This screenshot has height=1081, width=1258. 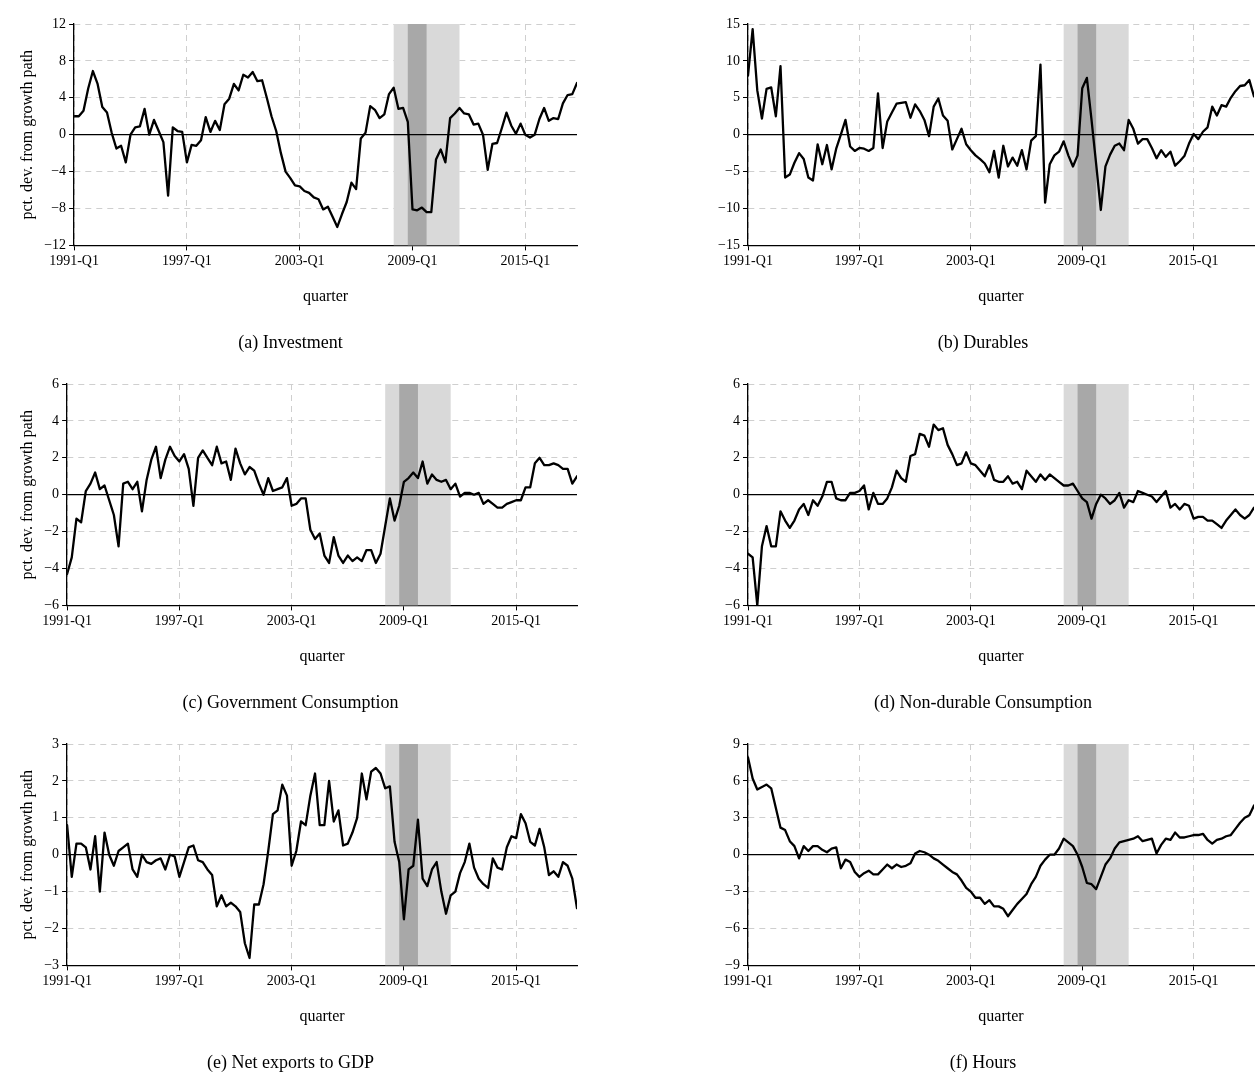 What do you see at coordinates (52, 891) in the screenshot?
I see `y-tick-label: −1` at bounding box center [52, 891].